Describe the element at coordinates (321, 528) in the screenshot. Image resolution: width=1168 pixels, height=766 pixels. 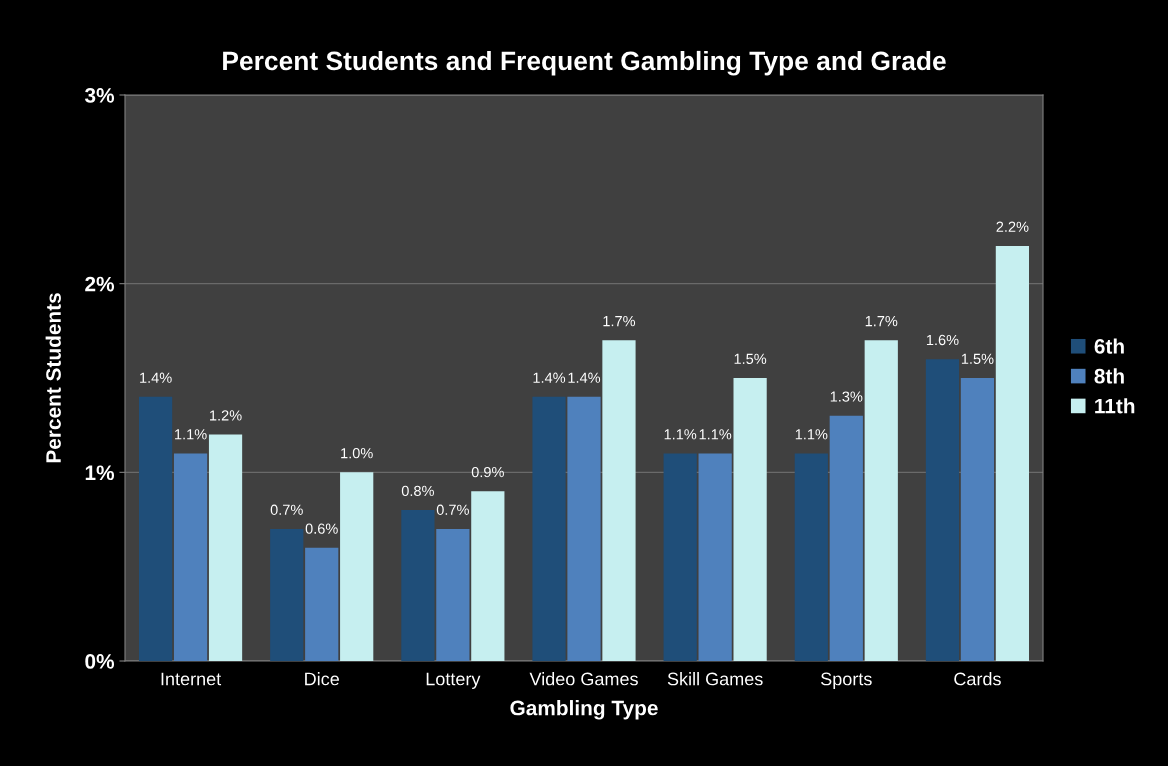
I see `data-label: 0.6%` at that location.